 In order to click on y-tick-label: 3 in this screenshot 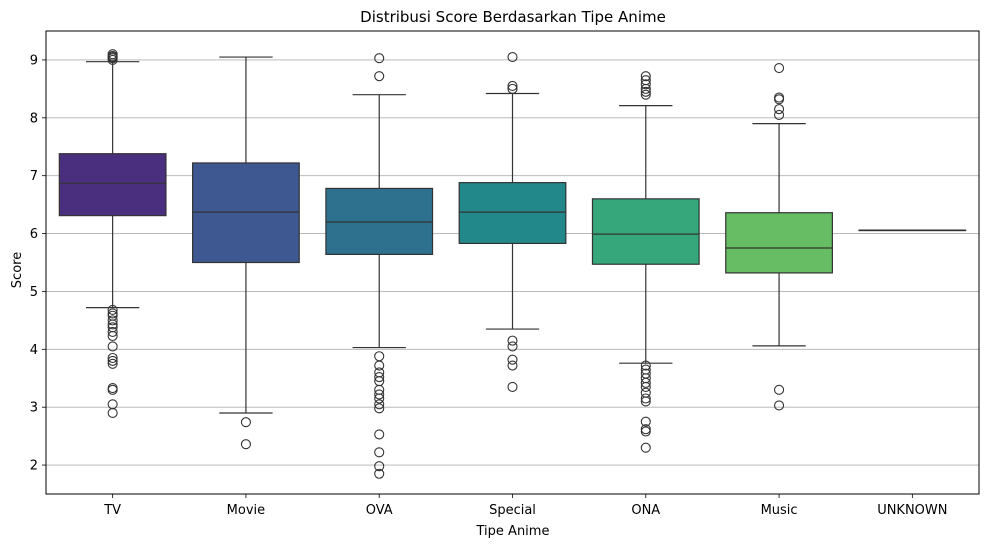, I will do `click(34, 408)`.